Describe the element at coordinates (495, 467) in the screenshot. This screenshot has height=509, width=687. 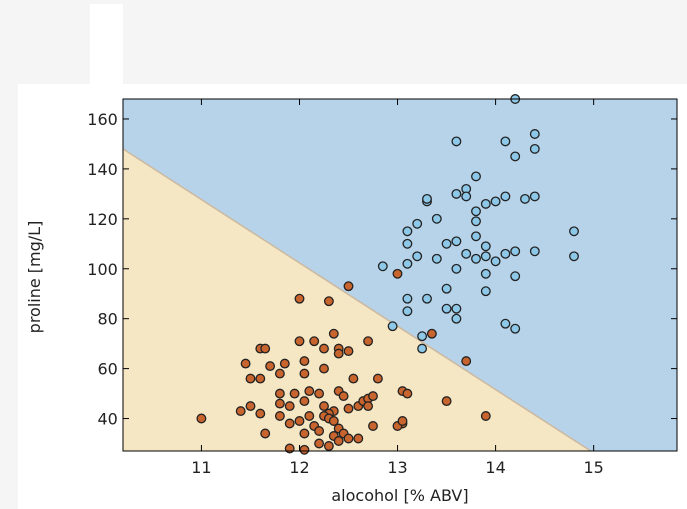
I see `x-tick-label: 14` at that location.